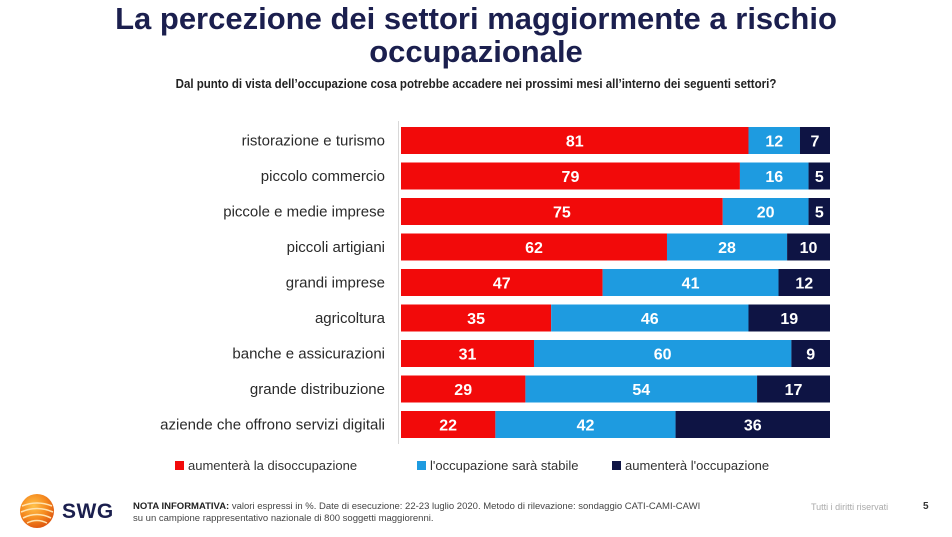 This screenshot has height=537, width=952. Describe the element at coordinates (304, 212) in the screenshot. I see `category-label: piccole e medie imprese` at that location.